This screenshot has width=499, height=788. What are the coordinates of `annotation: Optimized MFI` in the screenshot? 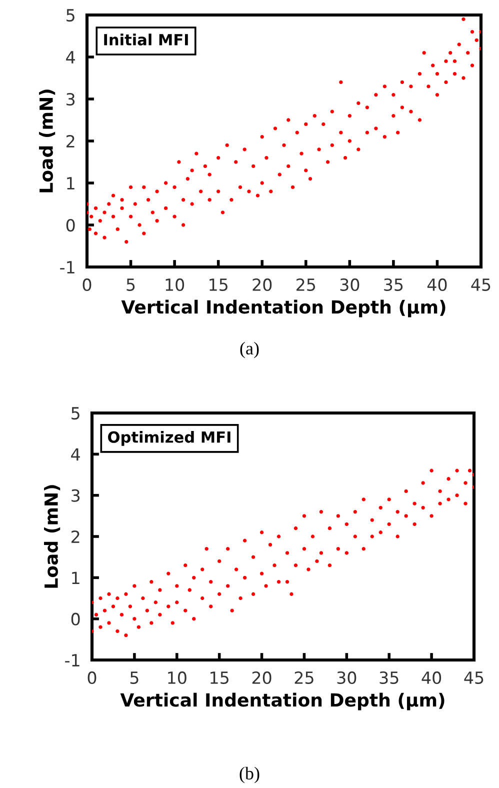 It's located at (169, 438).